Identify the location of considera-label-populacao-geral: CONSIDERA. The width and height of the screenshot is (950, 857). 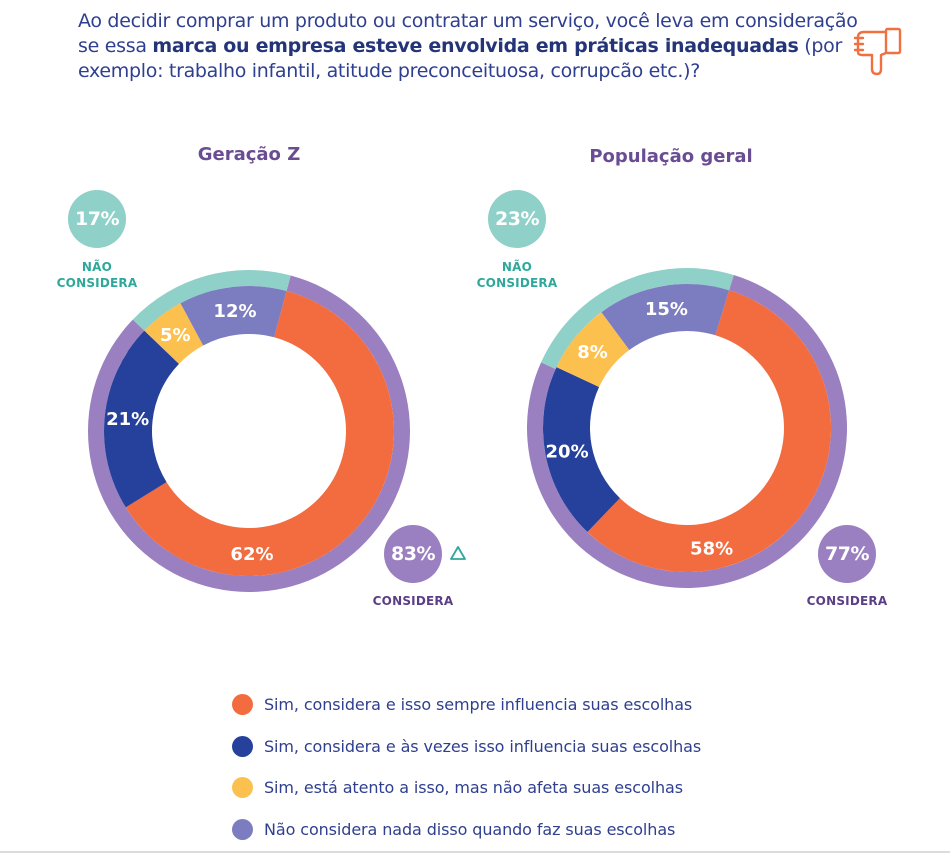
(847, 601).